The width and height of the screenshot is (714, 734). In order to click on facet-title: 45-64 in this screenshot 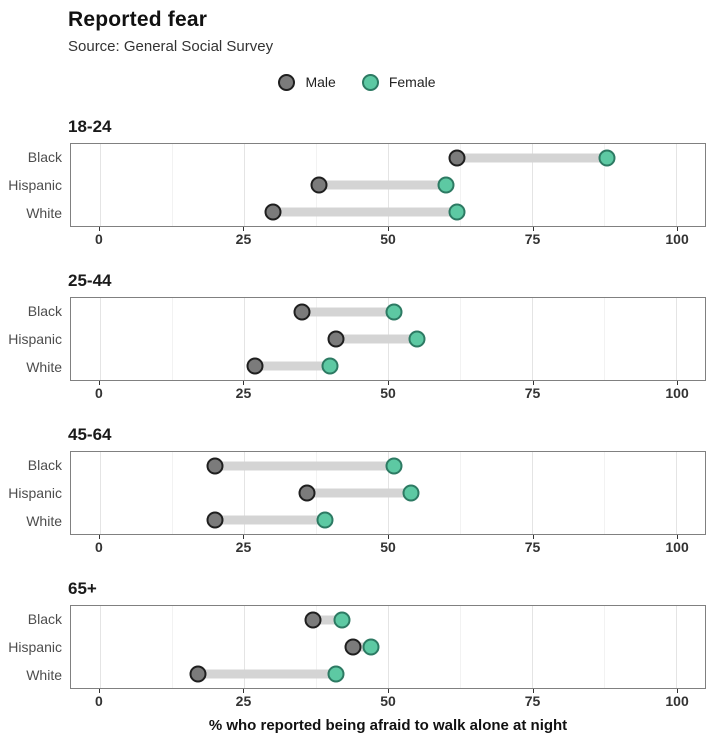, I will do `click(90, 434)`.